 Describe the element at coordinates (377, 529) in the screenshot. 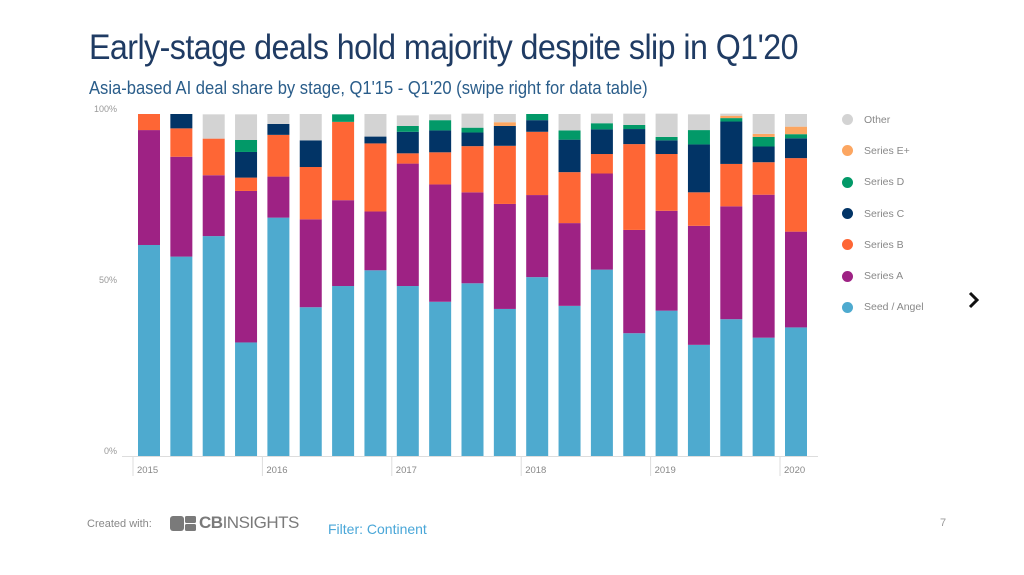

I see `filter-continent-link: Filter: Continent` at that location.